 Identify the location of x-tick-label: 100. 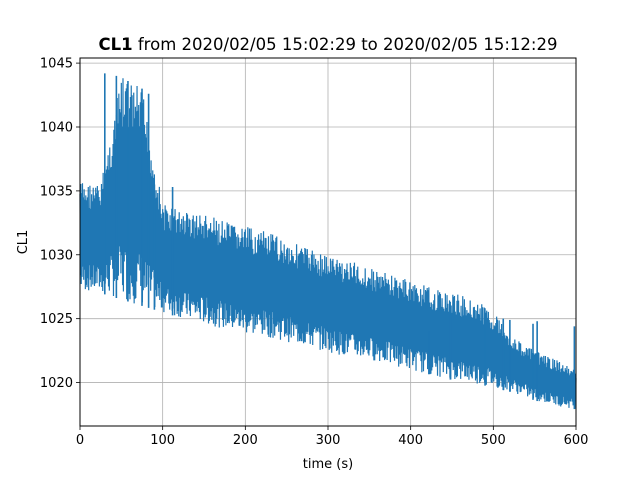
(162, 440).